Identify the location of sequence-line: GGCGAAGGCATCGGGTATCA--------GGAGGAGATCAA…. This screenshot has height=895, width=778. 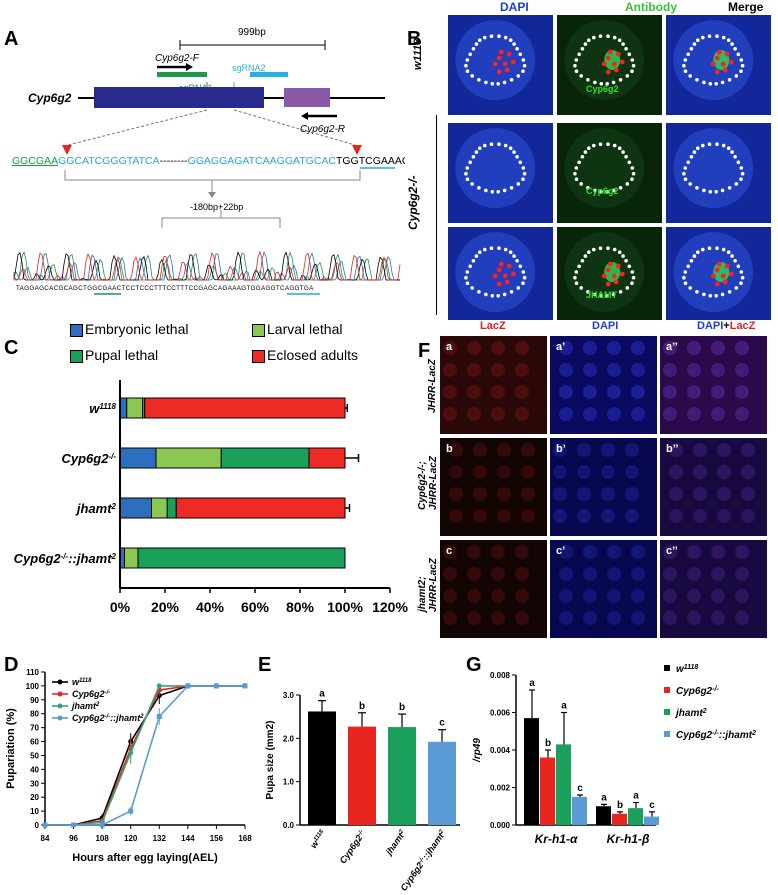
(208, 161).